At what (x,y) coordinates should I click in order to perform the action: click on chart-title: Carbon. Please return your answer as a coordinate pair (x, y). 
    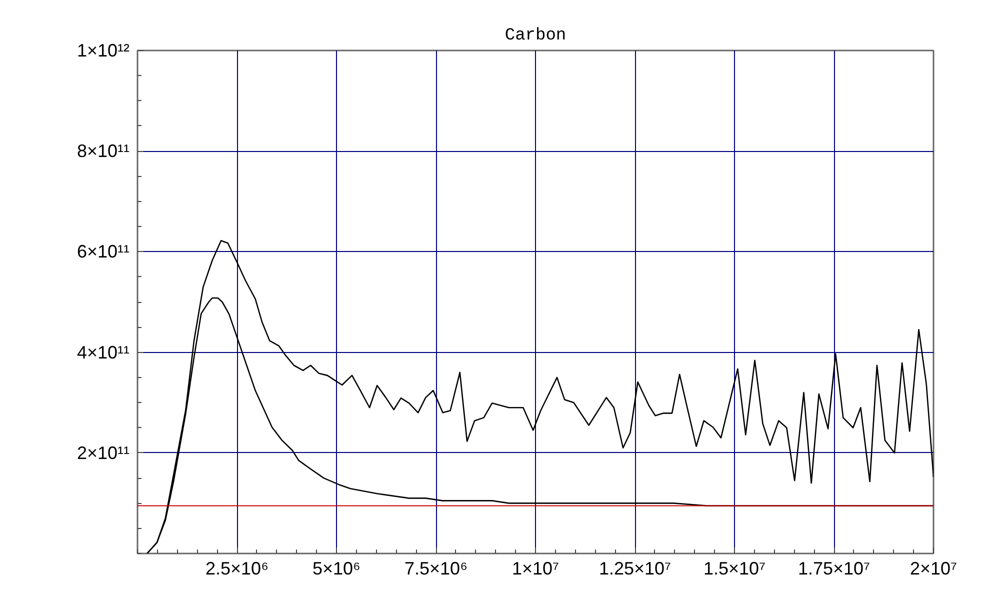
    Looking at the image, I should click on (535, 36).